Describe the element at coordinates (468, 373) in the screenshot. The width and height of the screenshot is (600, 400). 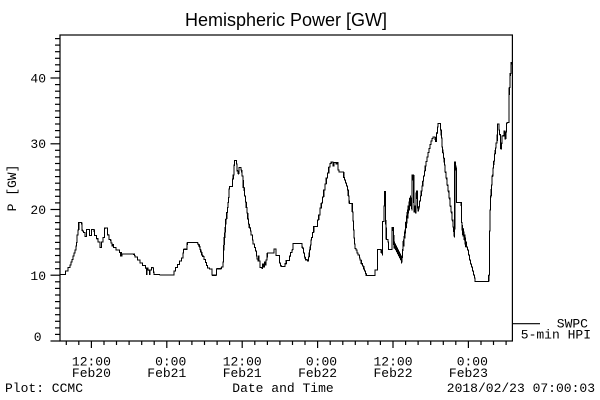
I see `svg-text: Feb23` at that location.